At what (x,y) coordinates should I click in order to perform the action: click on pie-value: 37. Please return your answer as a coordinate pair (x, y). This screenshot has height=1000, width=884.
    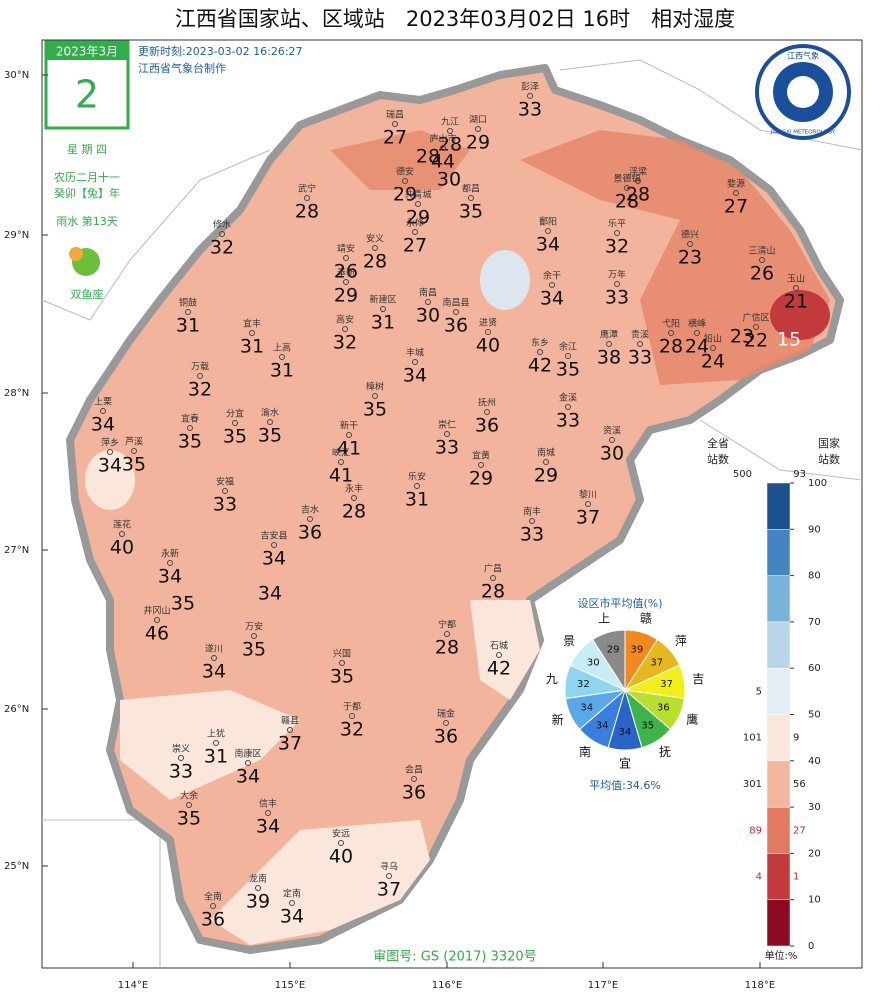
    Looking at the image, I should click on (656, 662).